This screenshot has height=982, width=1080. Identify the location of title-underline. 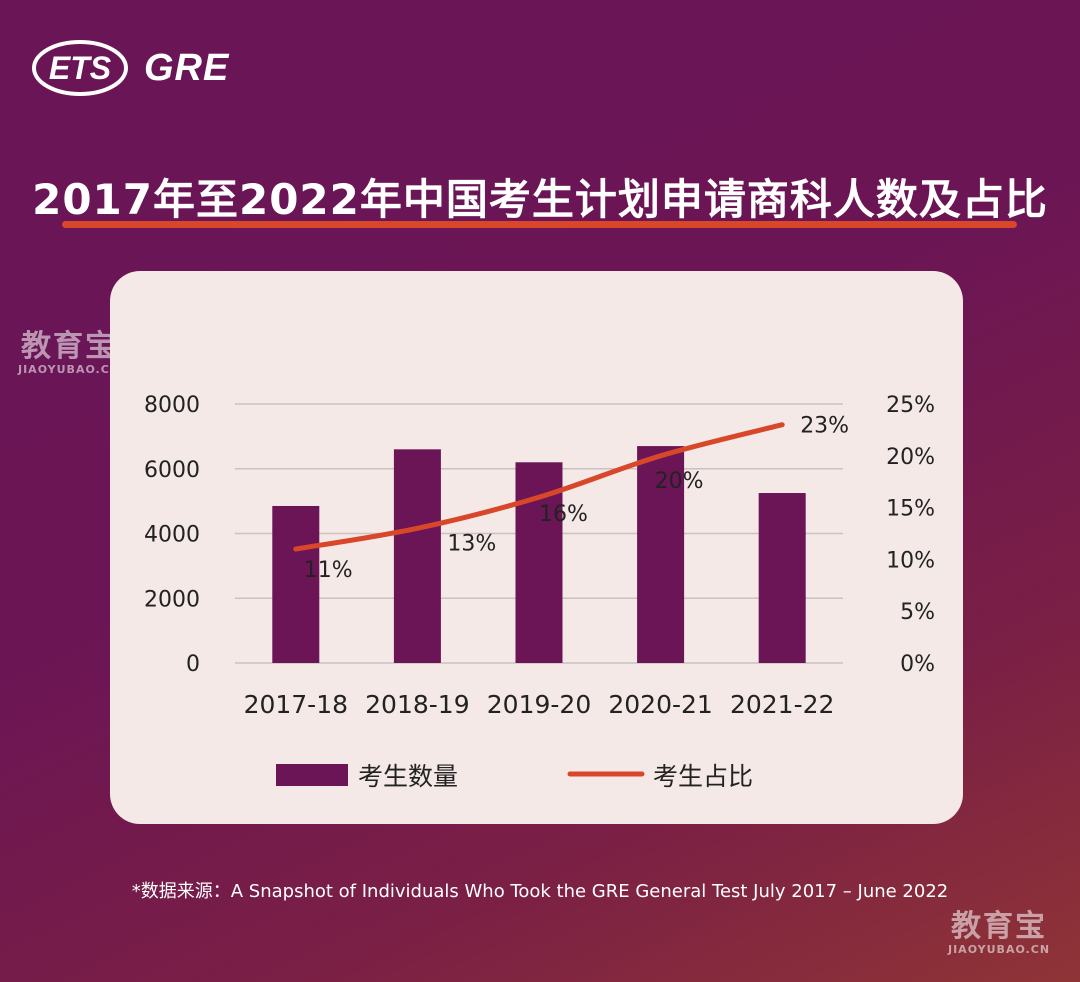
(539, 224).